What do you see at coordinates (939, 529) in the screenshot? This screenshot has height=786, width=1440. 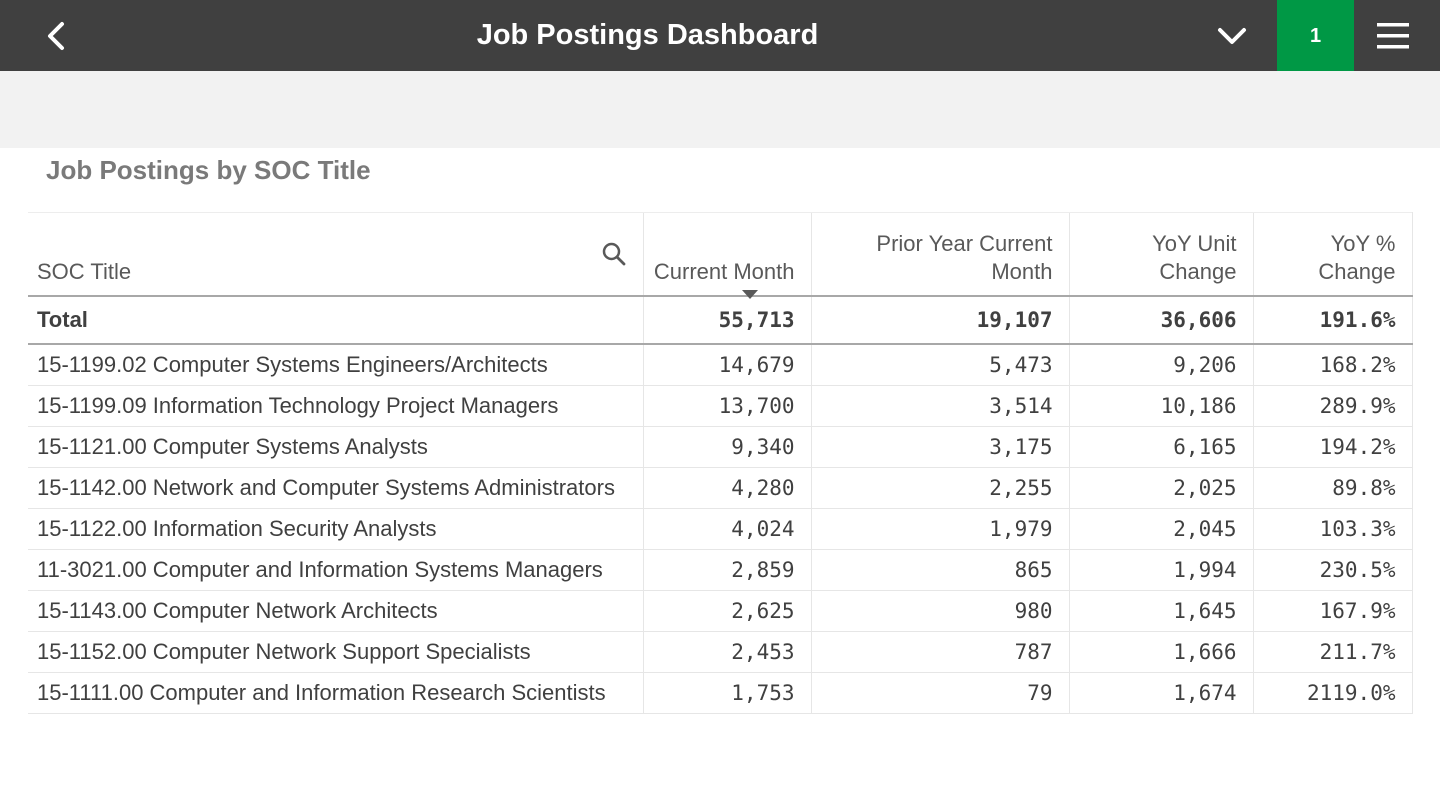 I see `prior-year-cell: 1,979` at bounding box center [939, 529].